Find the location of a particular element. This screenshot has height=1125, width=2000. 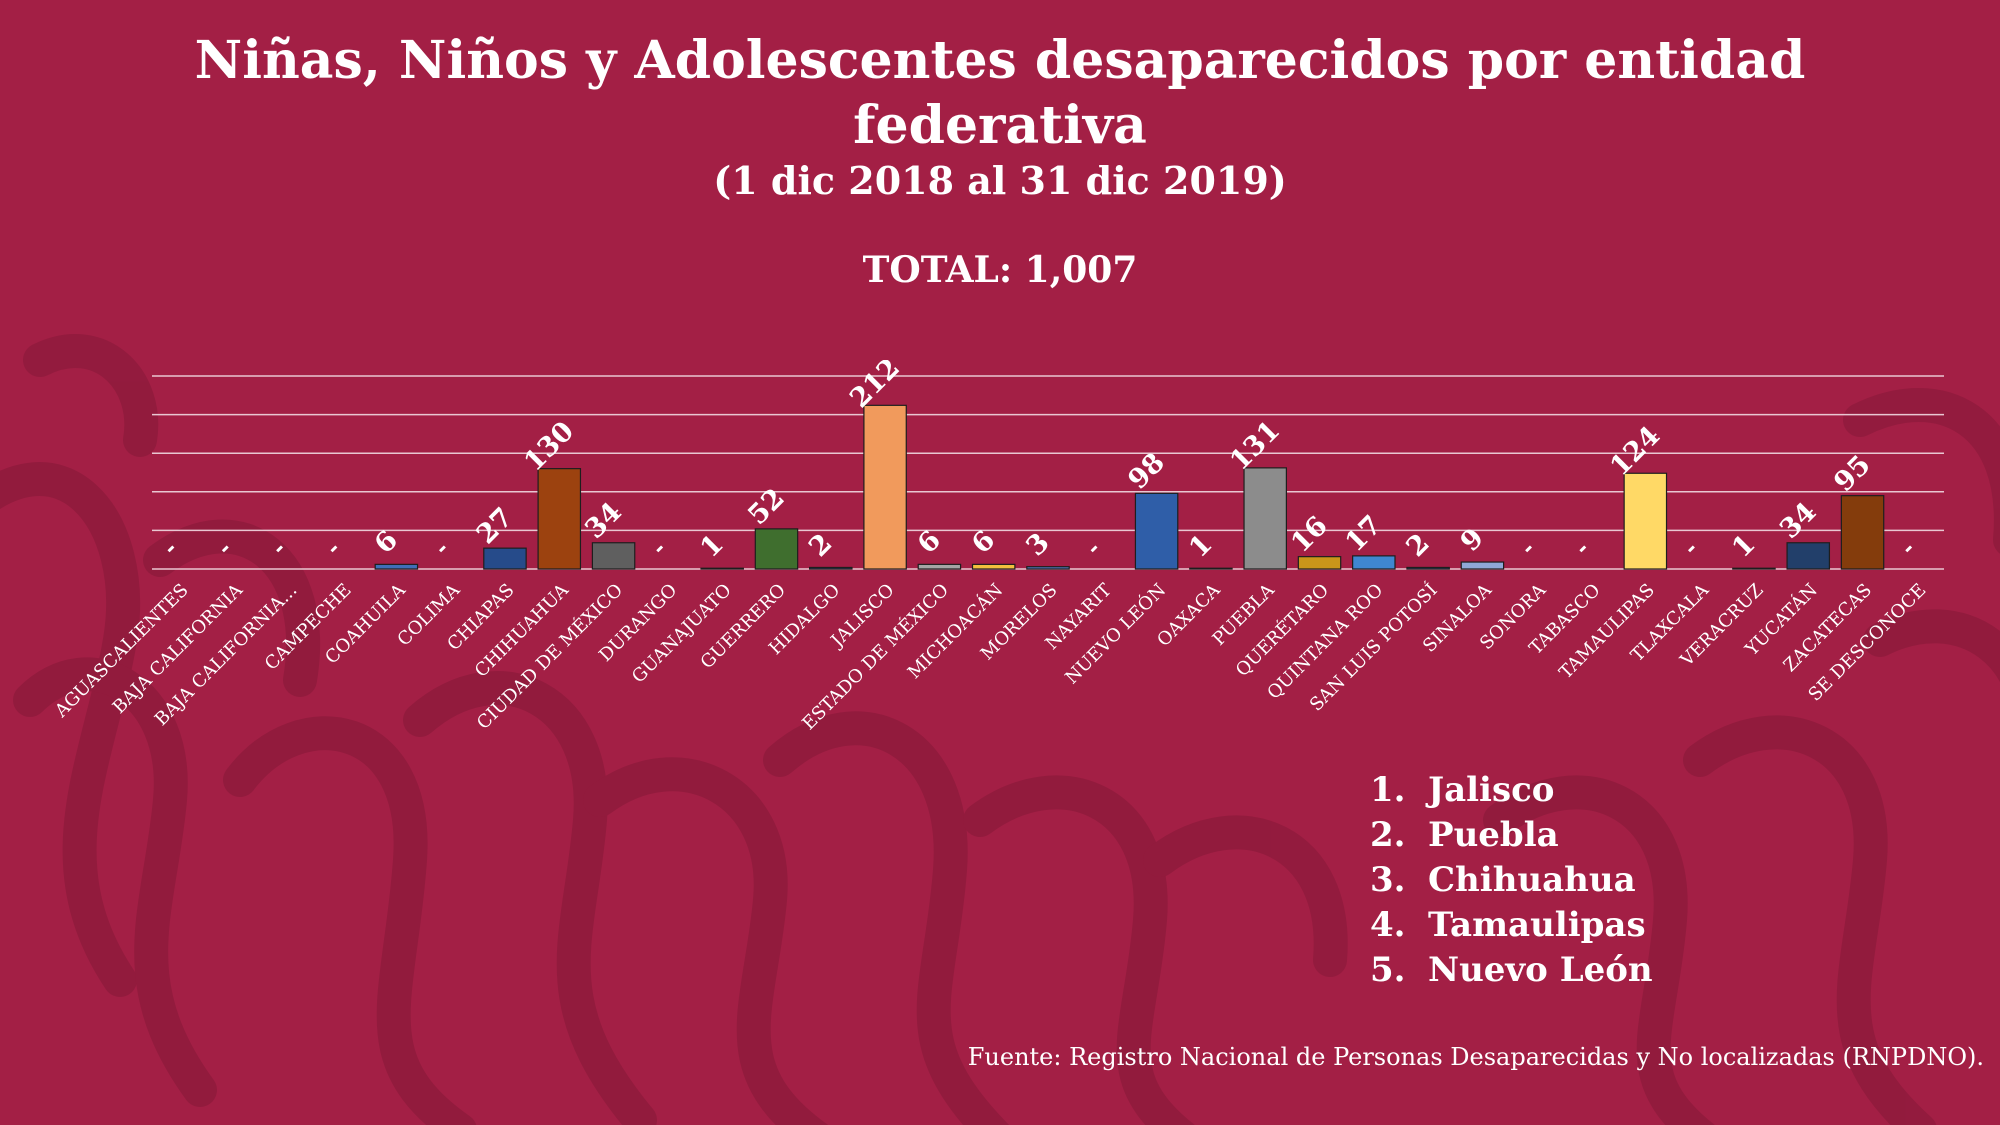

ranking-item: 3. Chihuahua is located at coordinates (1511, 880).